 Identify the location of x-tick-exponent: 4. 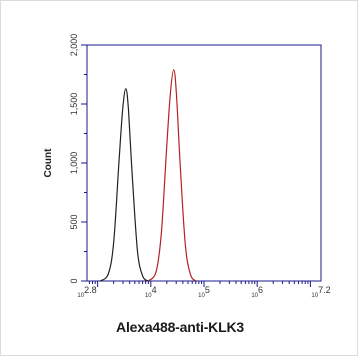
(154, 290).